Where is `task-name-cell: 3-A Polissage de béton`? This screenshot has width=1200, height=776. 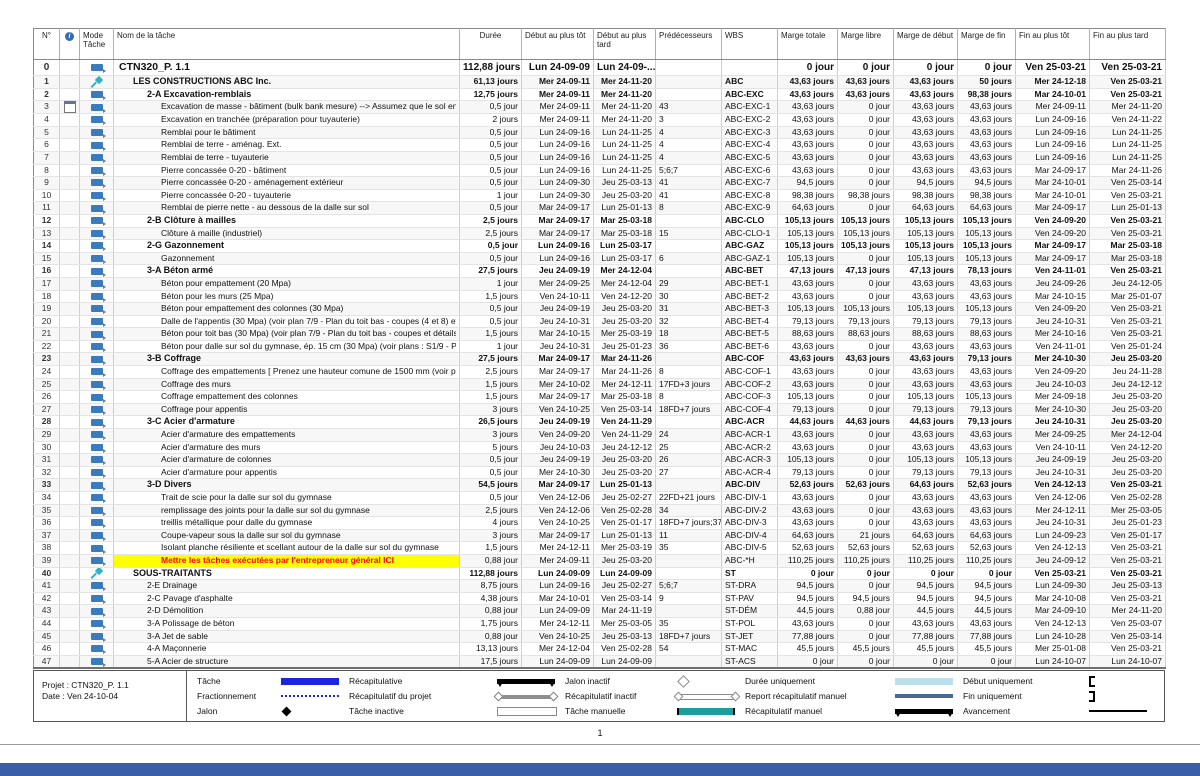
task-name-cell: 3-A Polissage de béton is located at coordinates (286, 624).